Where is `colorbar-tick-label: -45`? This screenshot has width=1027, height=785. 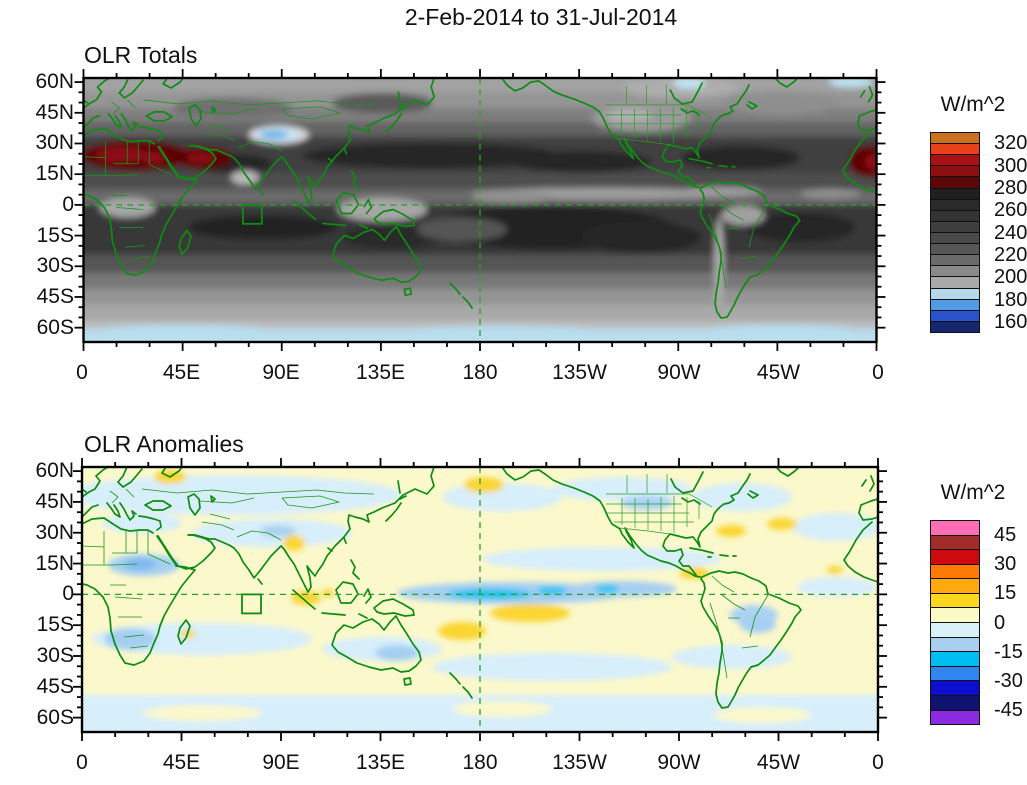
colorbar-tick-label: -45 is located at coordinates (1008, 710).